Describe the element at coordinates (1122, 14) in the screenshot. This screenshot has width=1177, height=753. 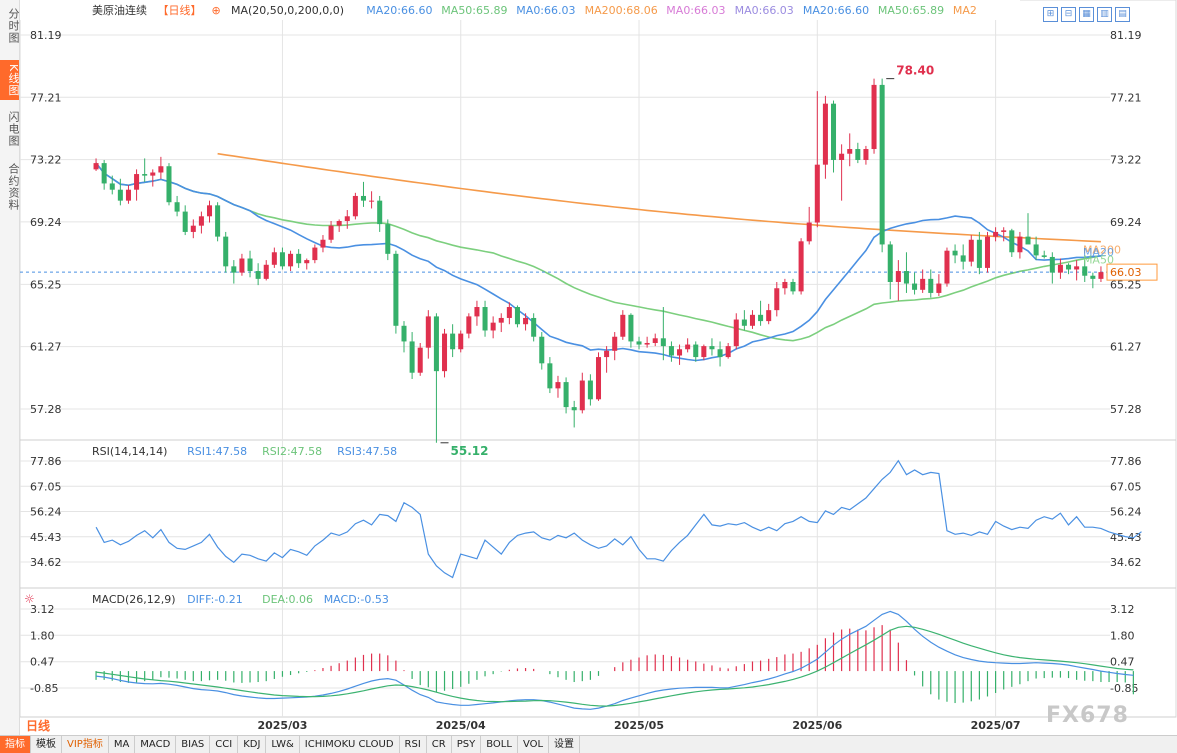
I see `grid-5-icon: ▤` at that location.